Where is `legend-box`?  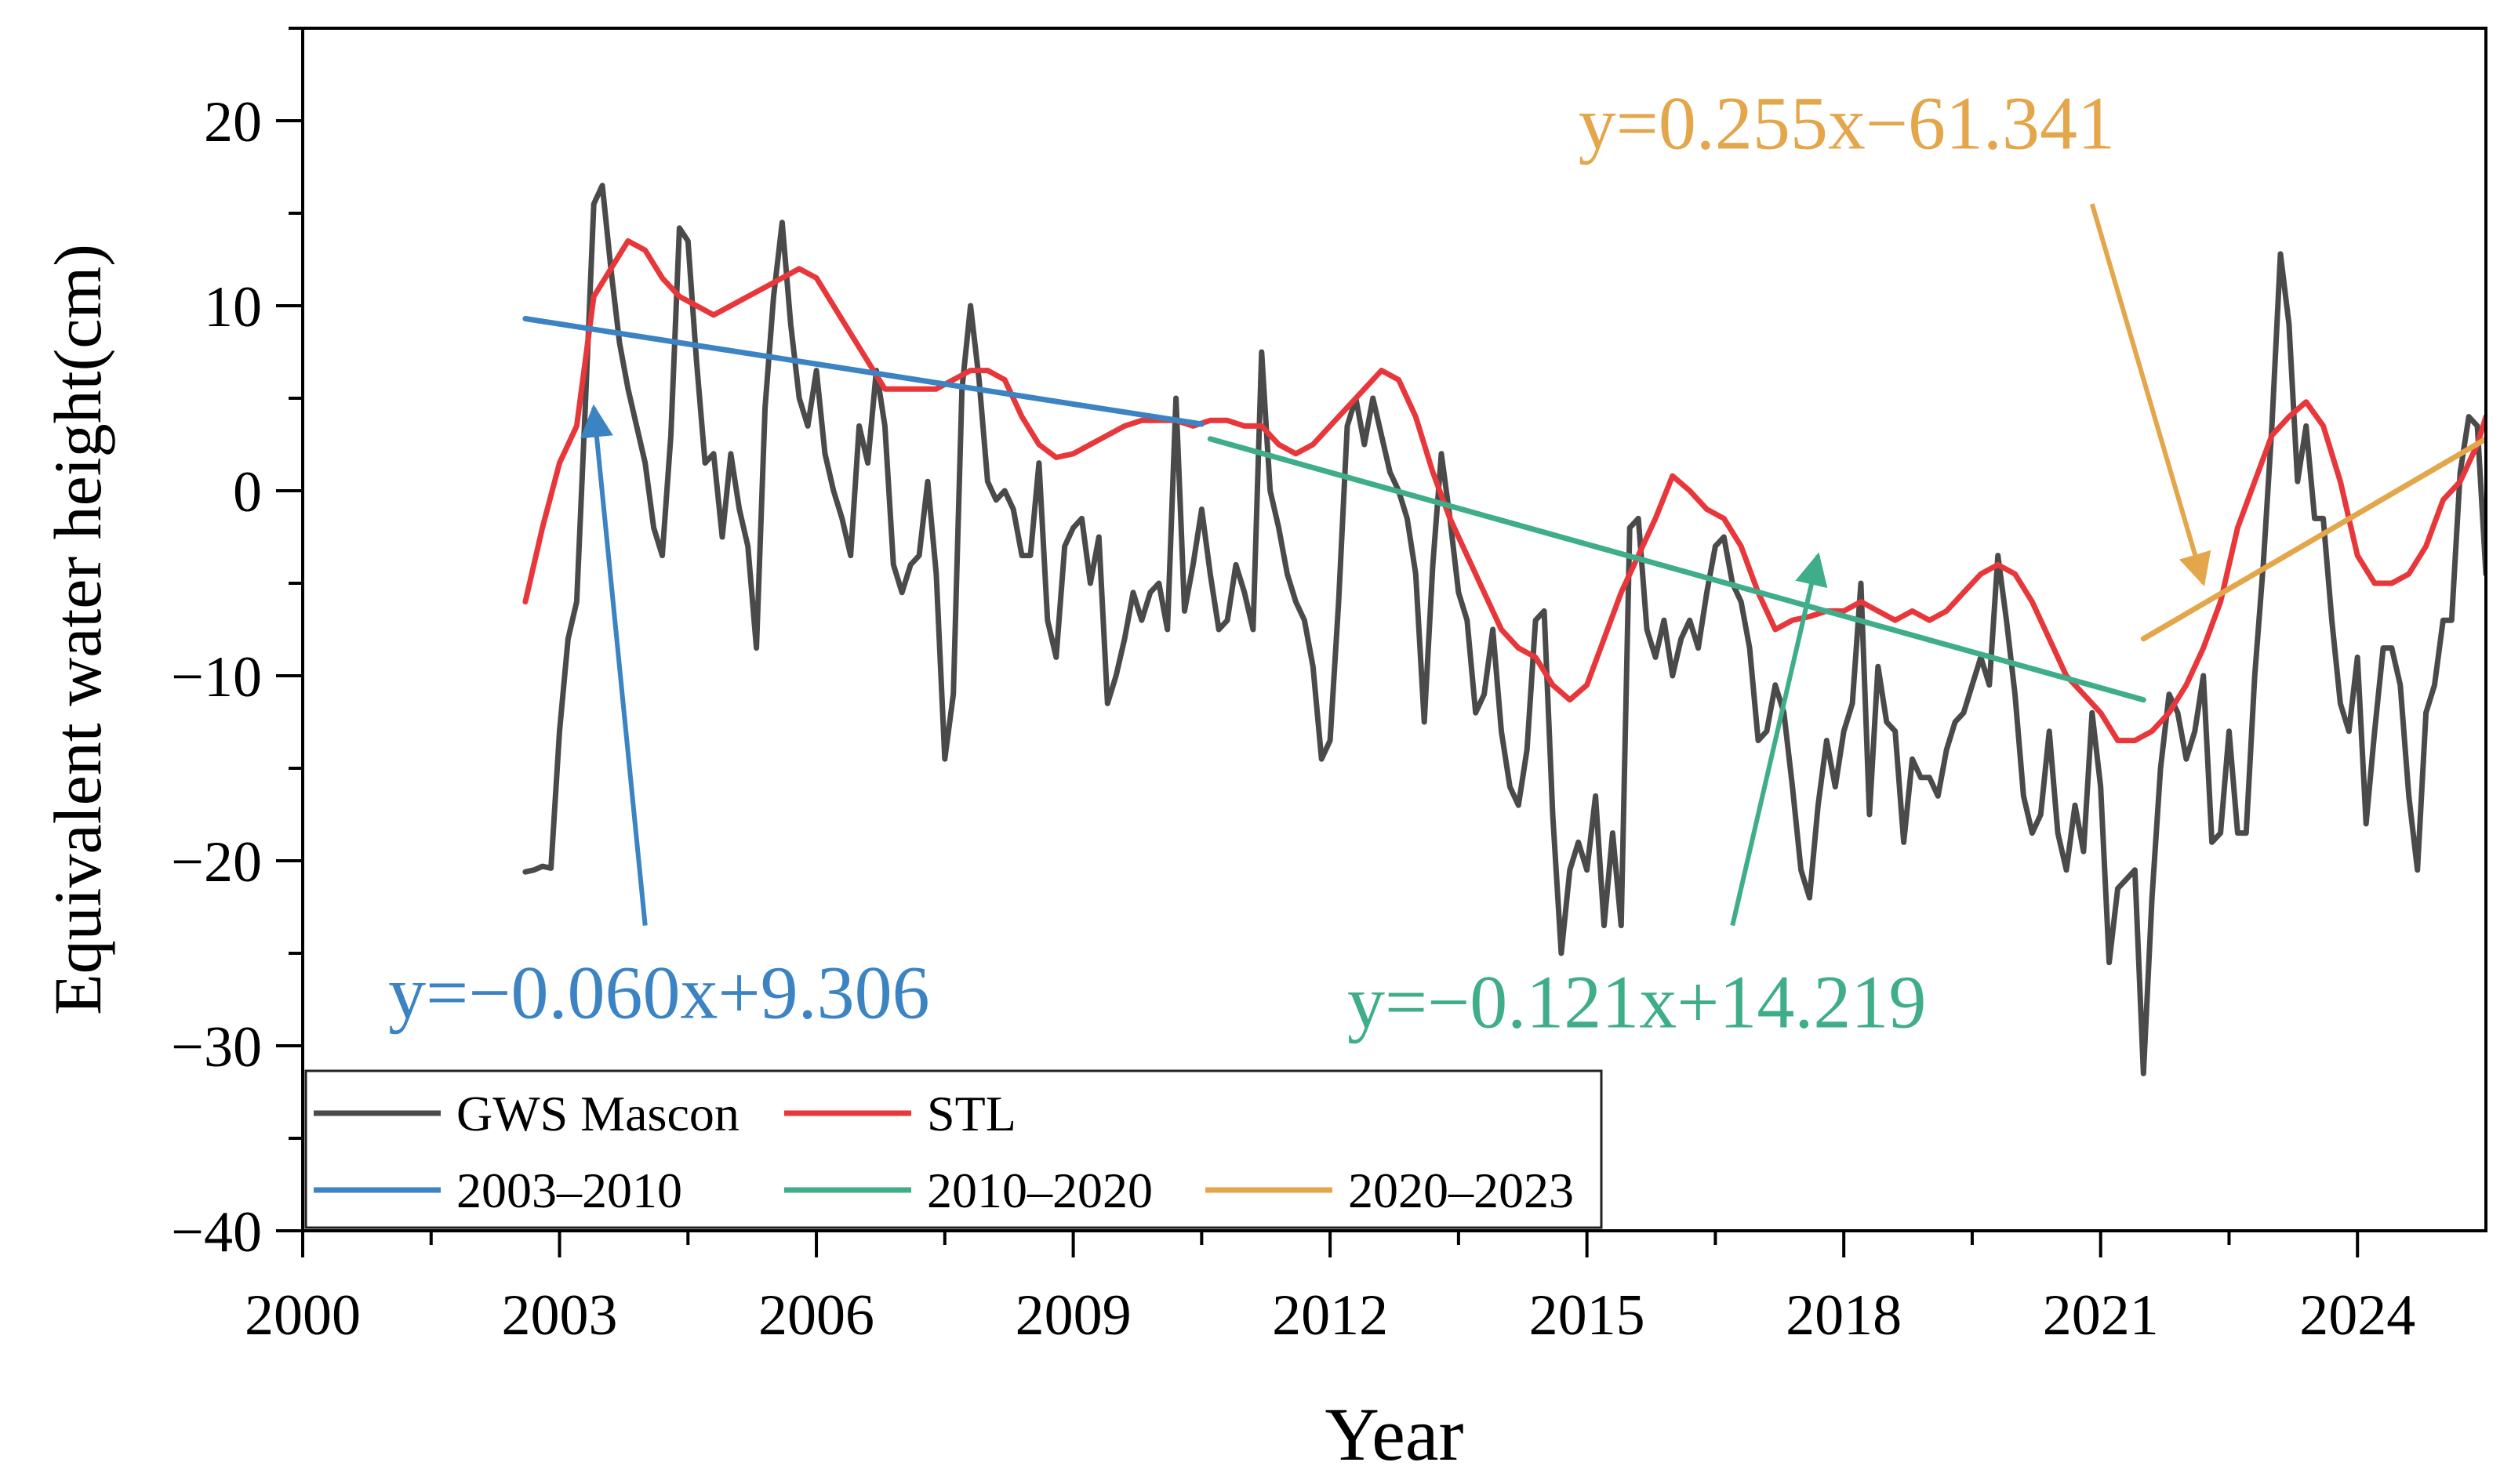
legend-box is located at coordinates (953, 1149).